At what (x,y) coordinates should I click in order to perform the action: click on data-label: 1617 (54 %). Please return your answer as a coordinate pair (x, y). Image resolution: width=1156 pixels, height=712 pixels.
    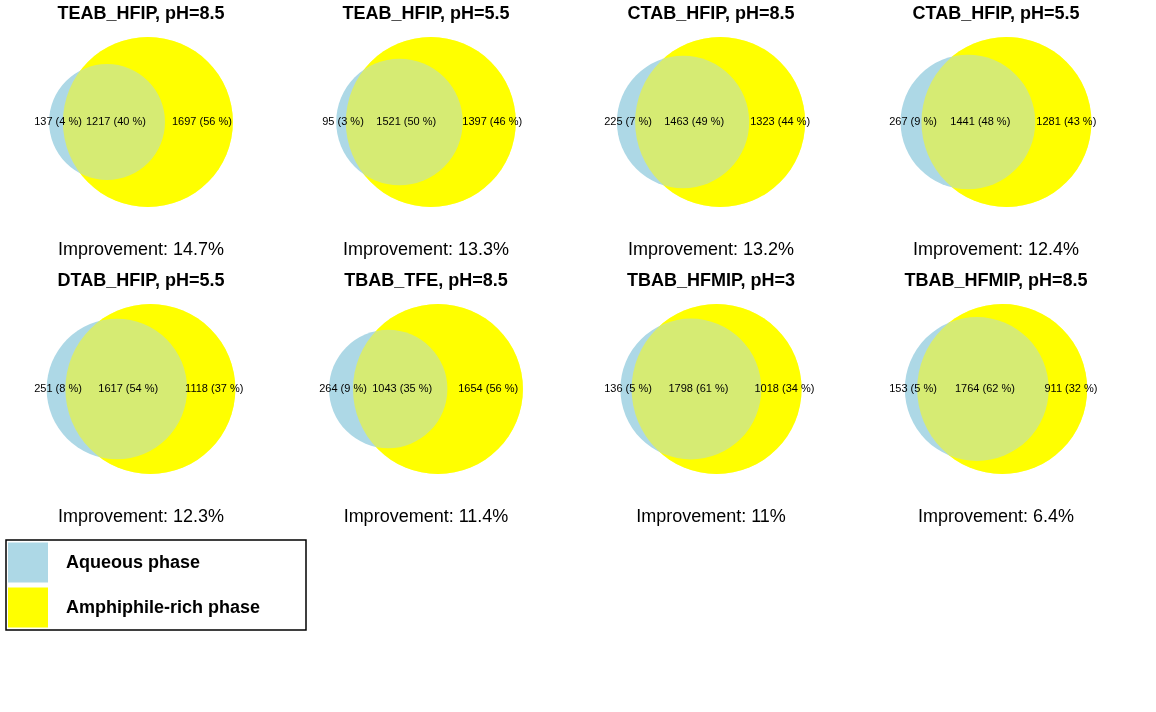
    Looking at the image, I should click on (128, 388).